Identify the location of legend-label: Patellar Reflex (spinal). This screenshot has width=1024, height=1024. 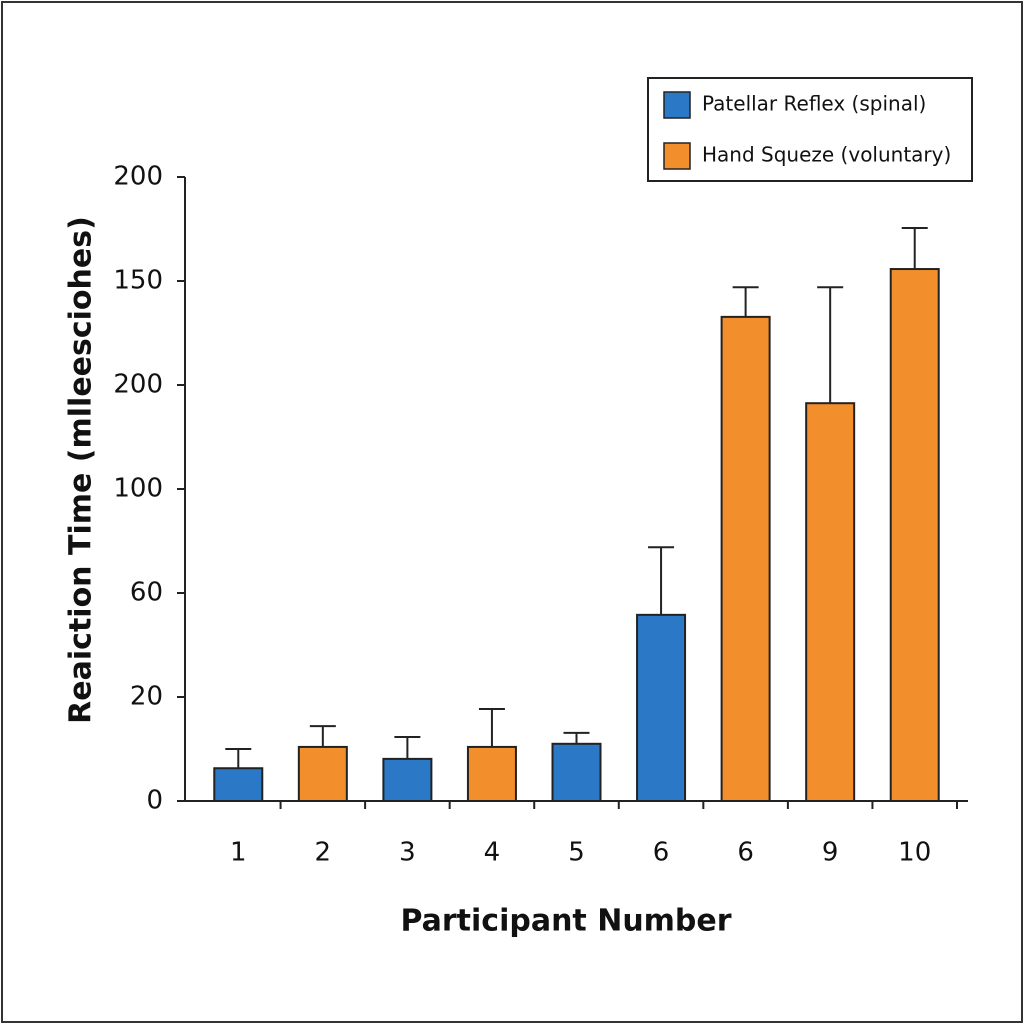
(814, 104).